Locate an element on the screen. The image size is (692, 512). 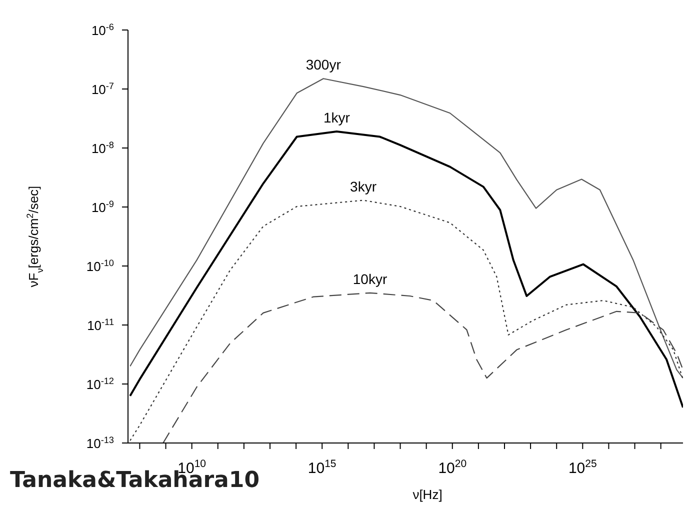
y-tick-label: 10$^{-13}$ is located at coordinates (100, 443).